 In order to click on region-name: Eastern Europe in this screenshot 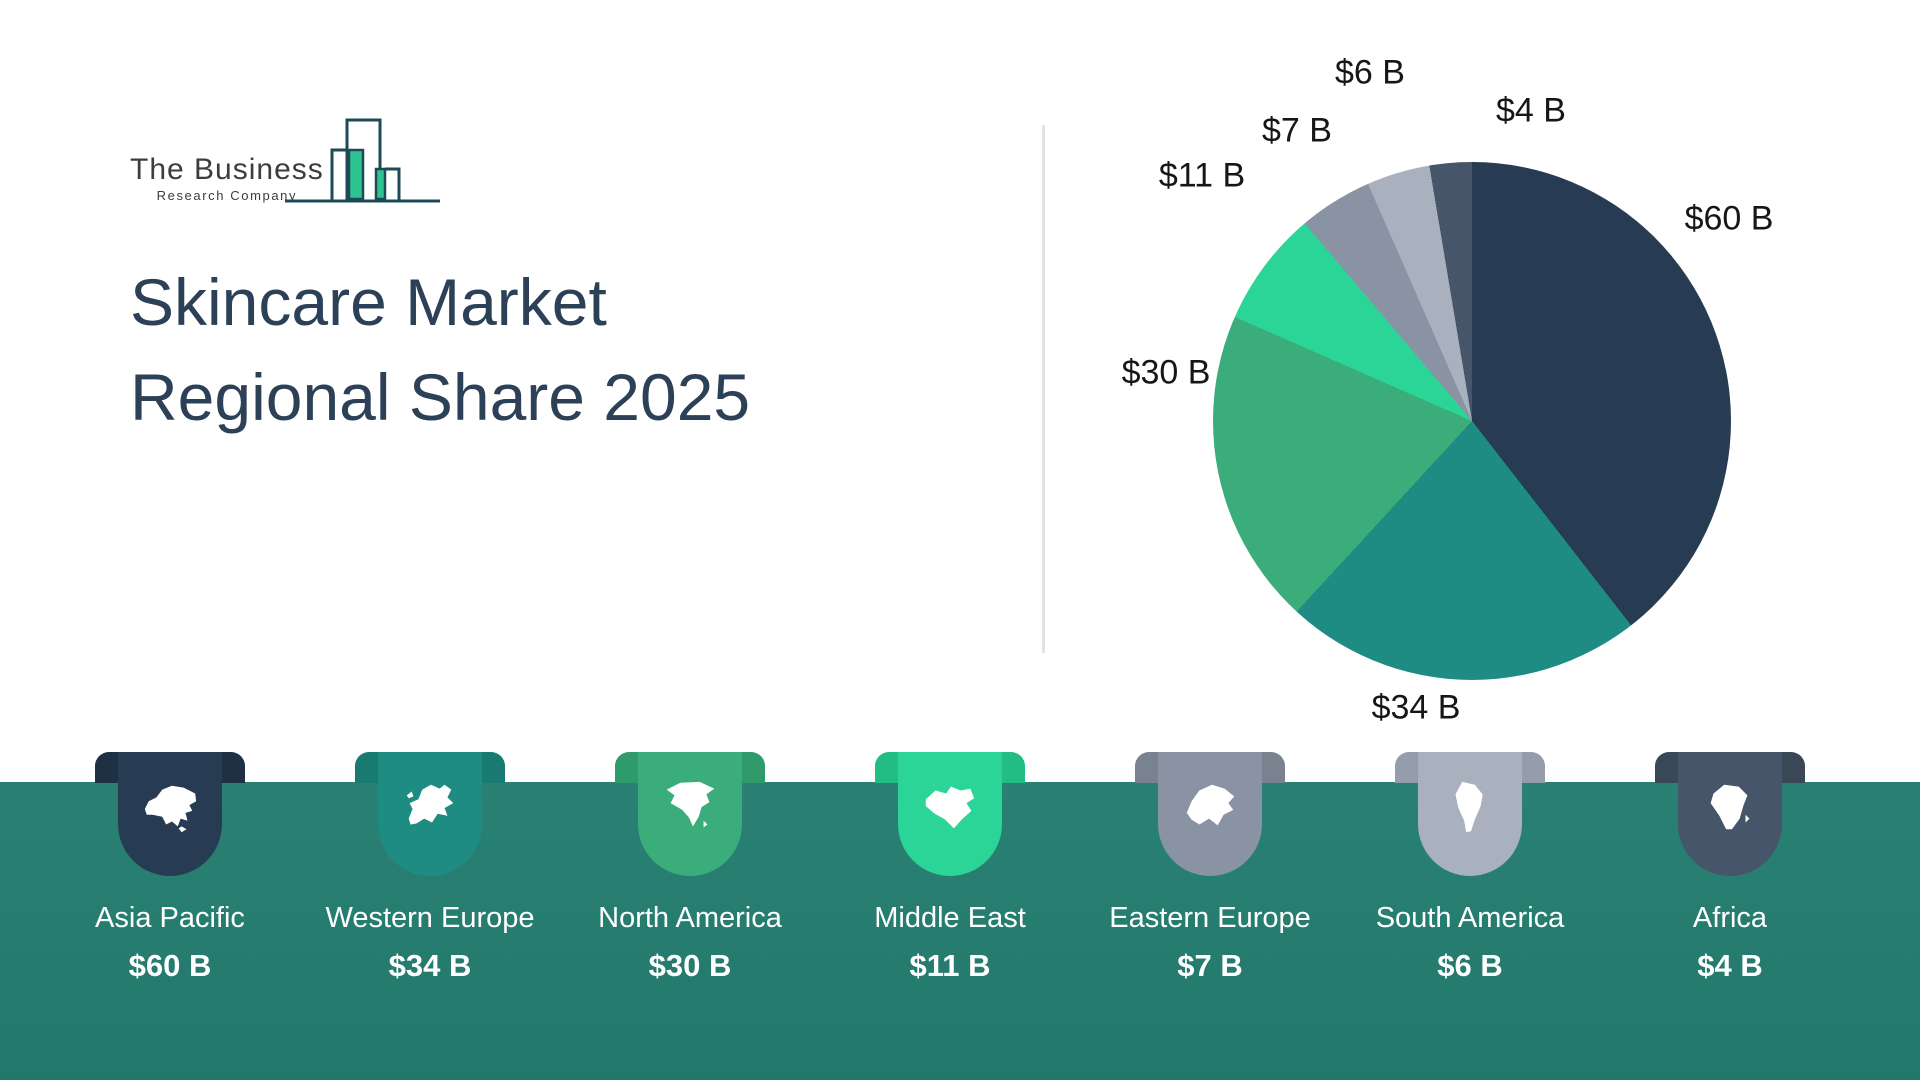, I will do `click(1210, 918)`.